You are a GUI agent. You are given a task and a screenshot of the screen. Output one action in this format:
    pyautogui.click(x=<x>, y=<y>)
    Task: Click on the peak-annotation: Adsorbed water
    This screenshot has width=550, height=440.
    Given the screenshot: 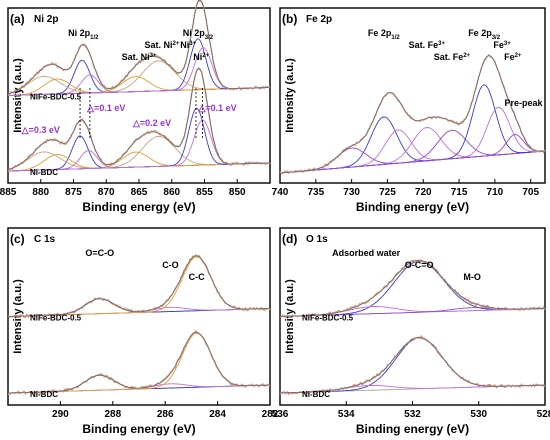 What is the action you would take?
    pyautogui.click(x=366, y=253)
    